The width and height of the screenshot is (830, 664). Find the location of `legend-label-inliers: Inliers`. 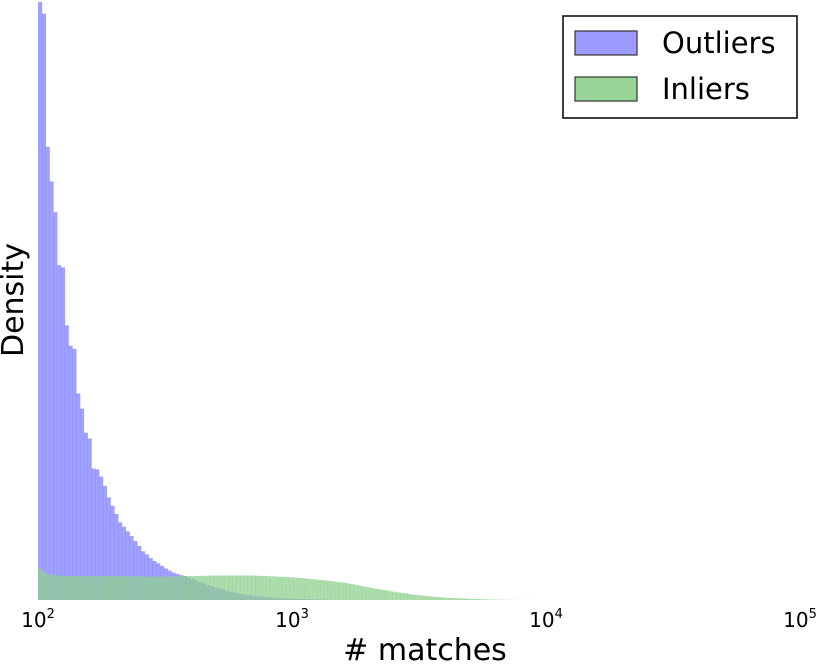

legend-label-inliers: Inliers is located at coordinates (706, 89).